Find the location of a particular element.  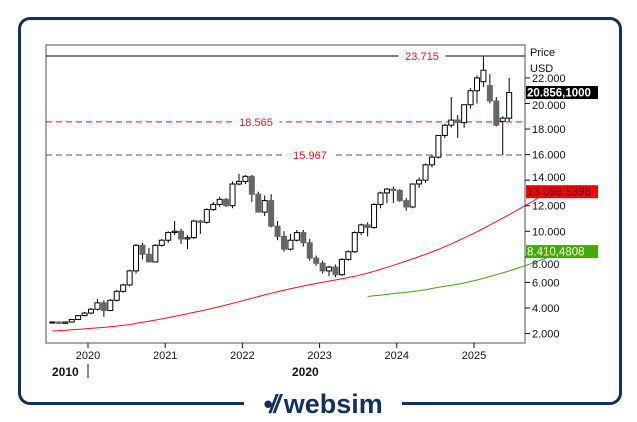

ma-green-tag: 8.410,4808 is located at coordinates (556, 253).